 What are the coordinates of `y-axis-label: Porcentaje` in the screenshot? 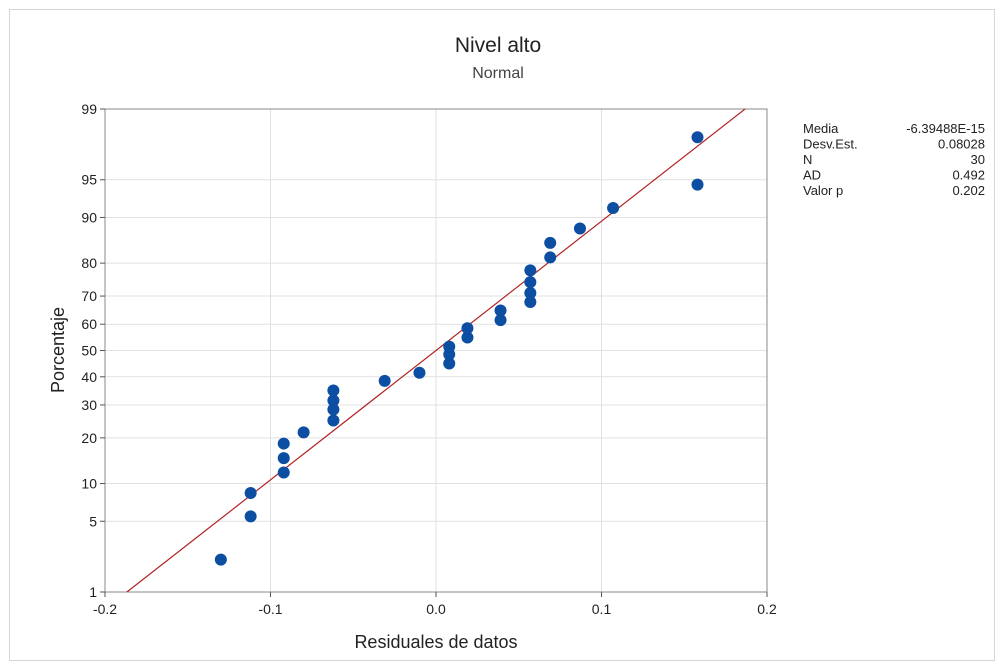 It's located at (58, 350).